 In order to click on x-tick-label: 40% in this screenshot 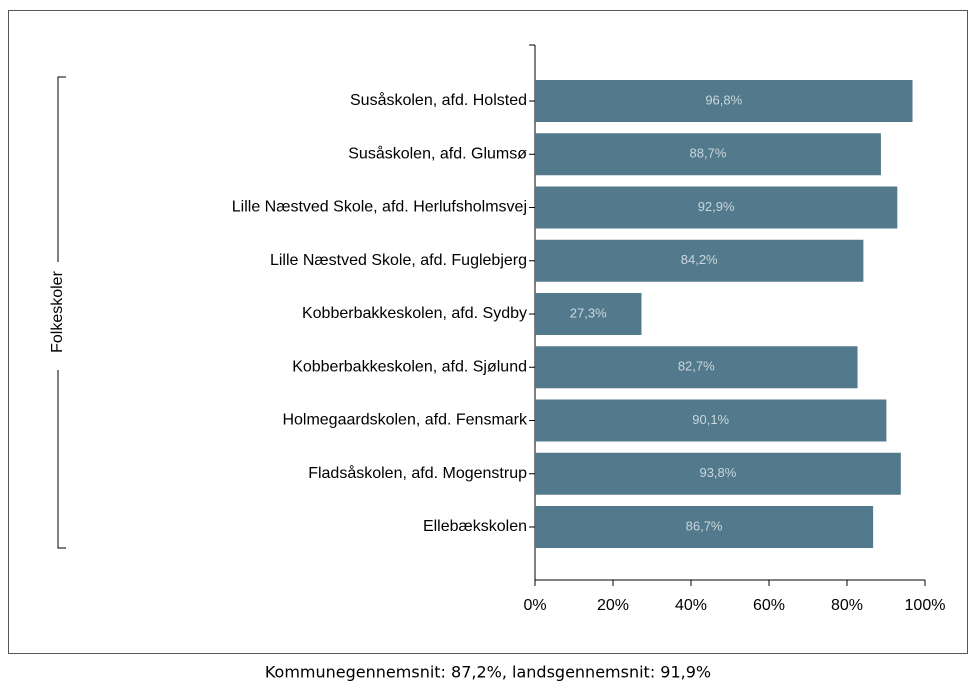, I will do `click(691, 605)`.